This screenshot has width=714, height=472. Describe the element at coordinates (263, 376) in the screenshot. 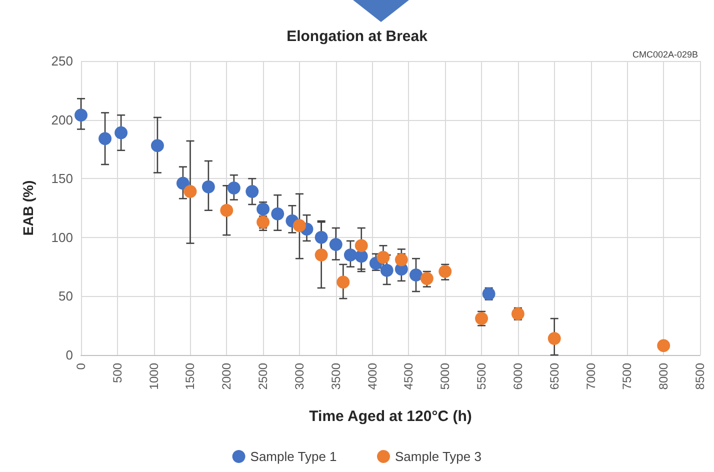

I see `x-tick-label: 2500` at that location.